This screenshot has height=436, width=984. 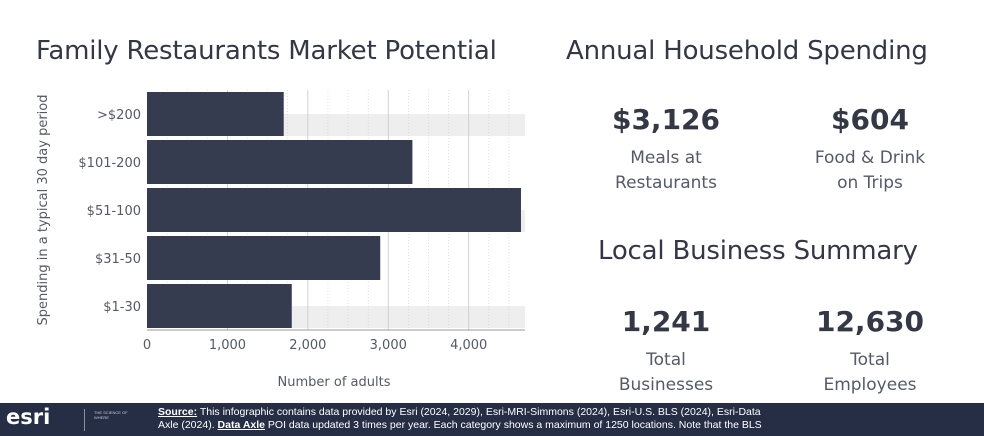 I want to click on logo-divider, so click(x=84, y=420).